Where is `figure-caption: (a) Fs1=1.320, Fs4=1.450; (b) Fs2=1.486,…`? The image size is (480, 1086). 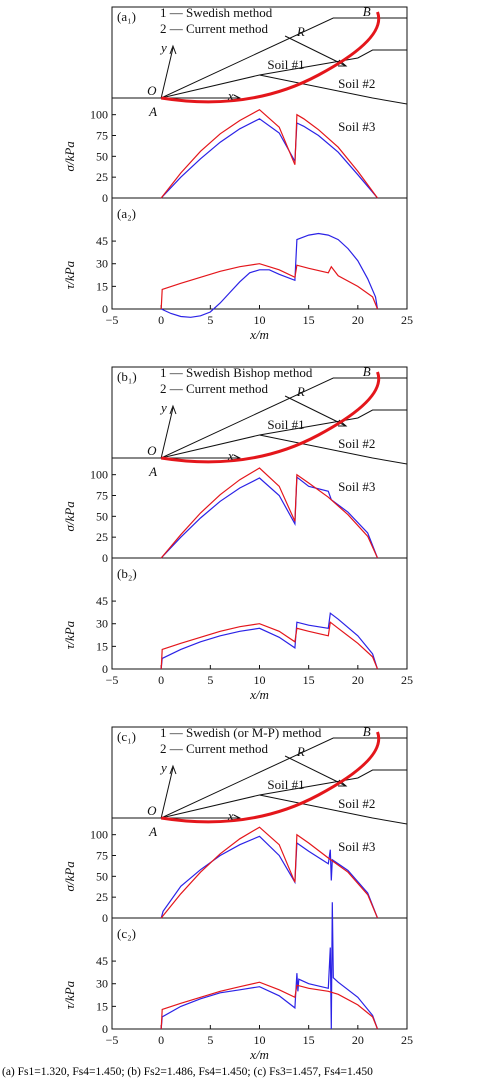 figure-caption: (a) Fs1=1.320, Fs4=1.450; (b) Fs2=1.486,… is located at coordinates (187, 1072).